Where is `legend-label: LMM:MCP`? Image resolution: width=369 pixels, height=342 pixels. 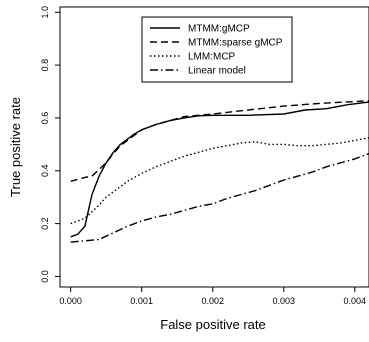 legend-label: LMM:MCP is located at coordinates (212, 57).